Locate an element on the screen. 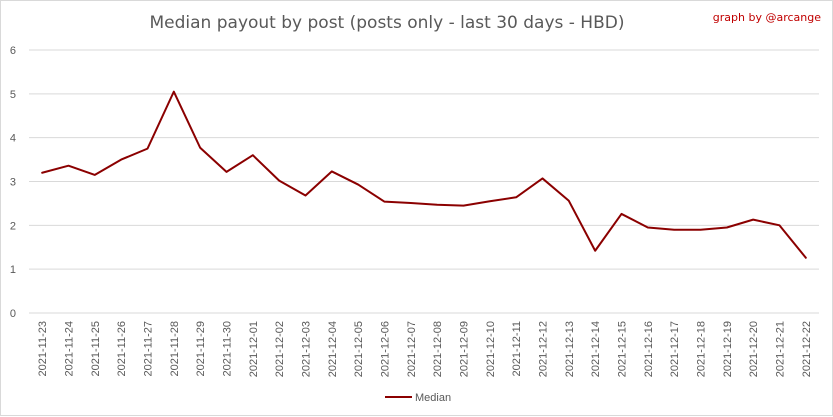 The width and height of the screenshot is (833, 417). x-tick-label: 2021-12-04 is located at coordinates (333, 349).